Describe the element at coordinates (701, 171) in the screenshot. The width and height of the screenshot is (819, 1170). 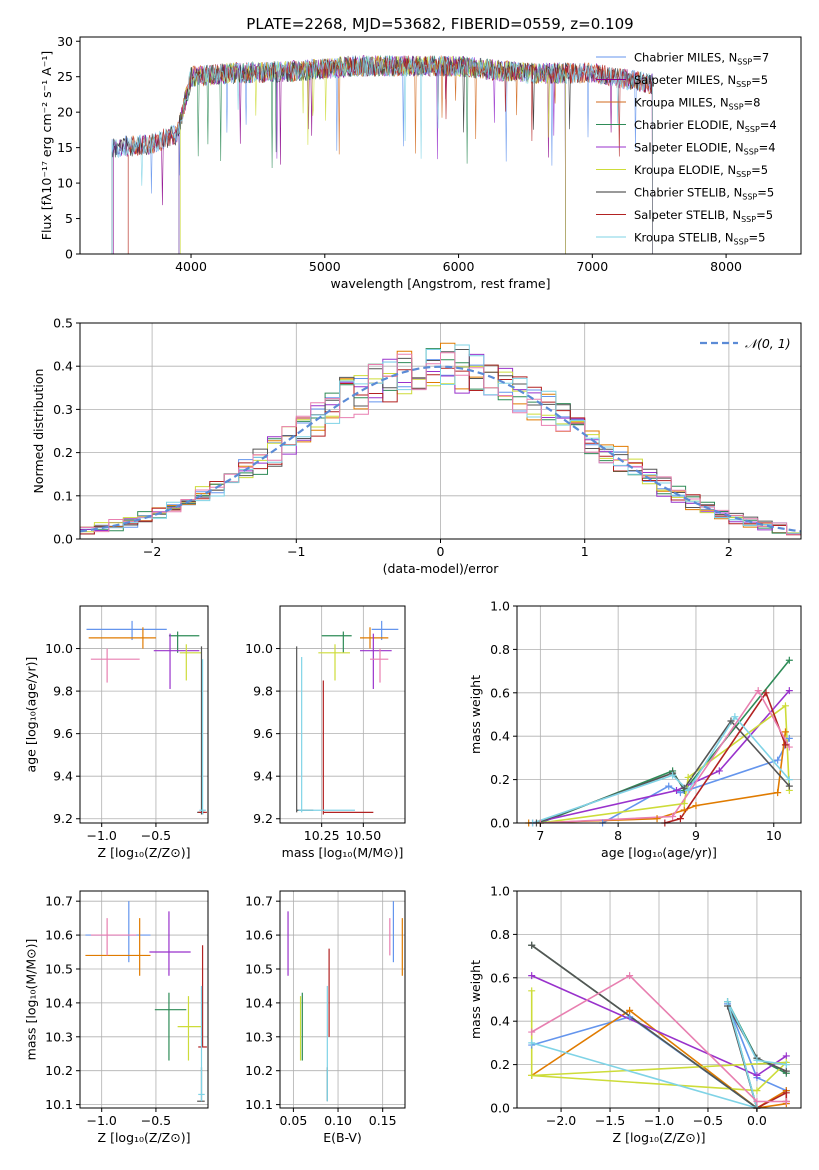
I see `legend-entry: Kroupa ELODIE, NSSP=5` at that location.